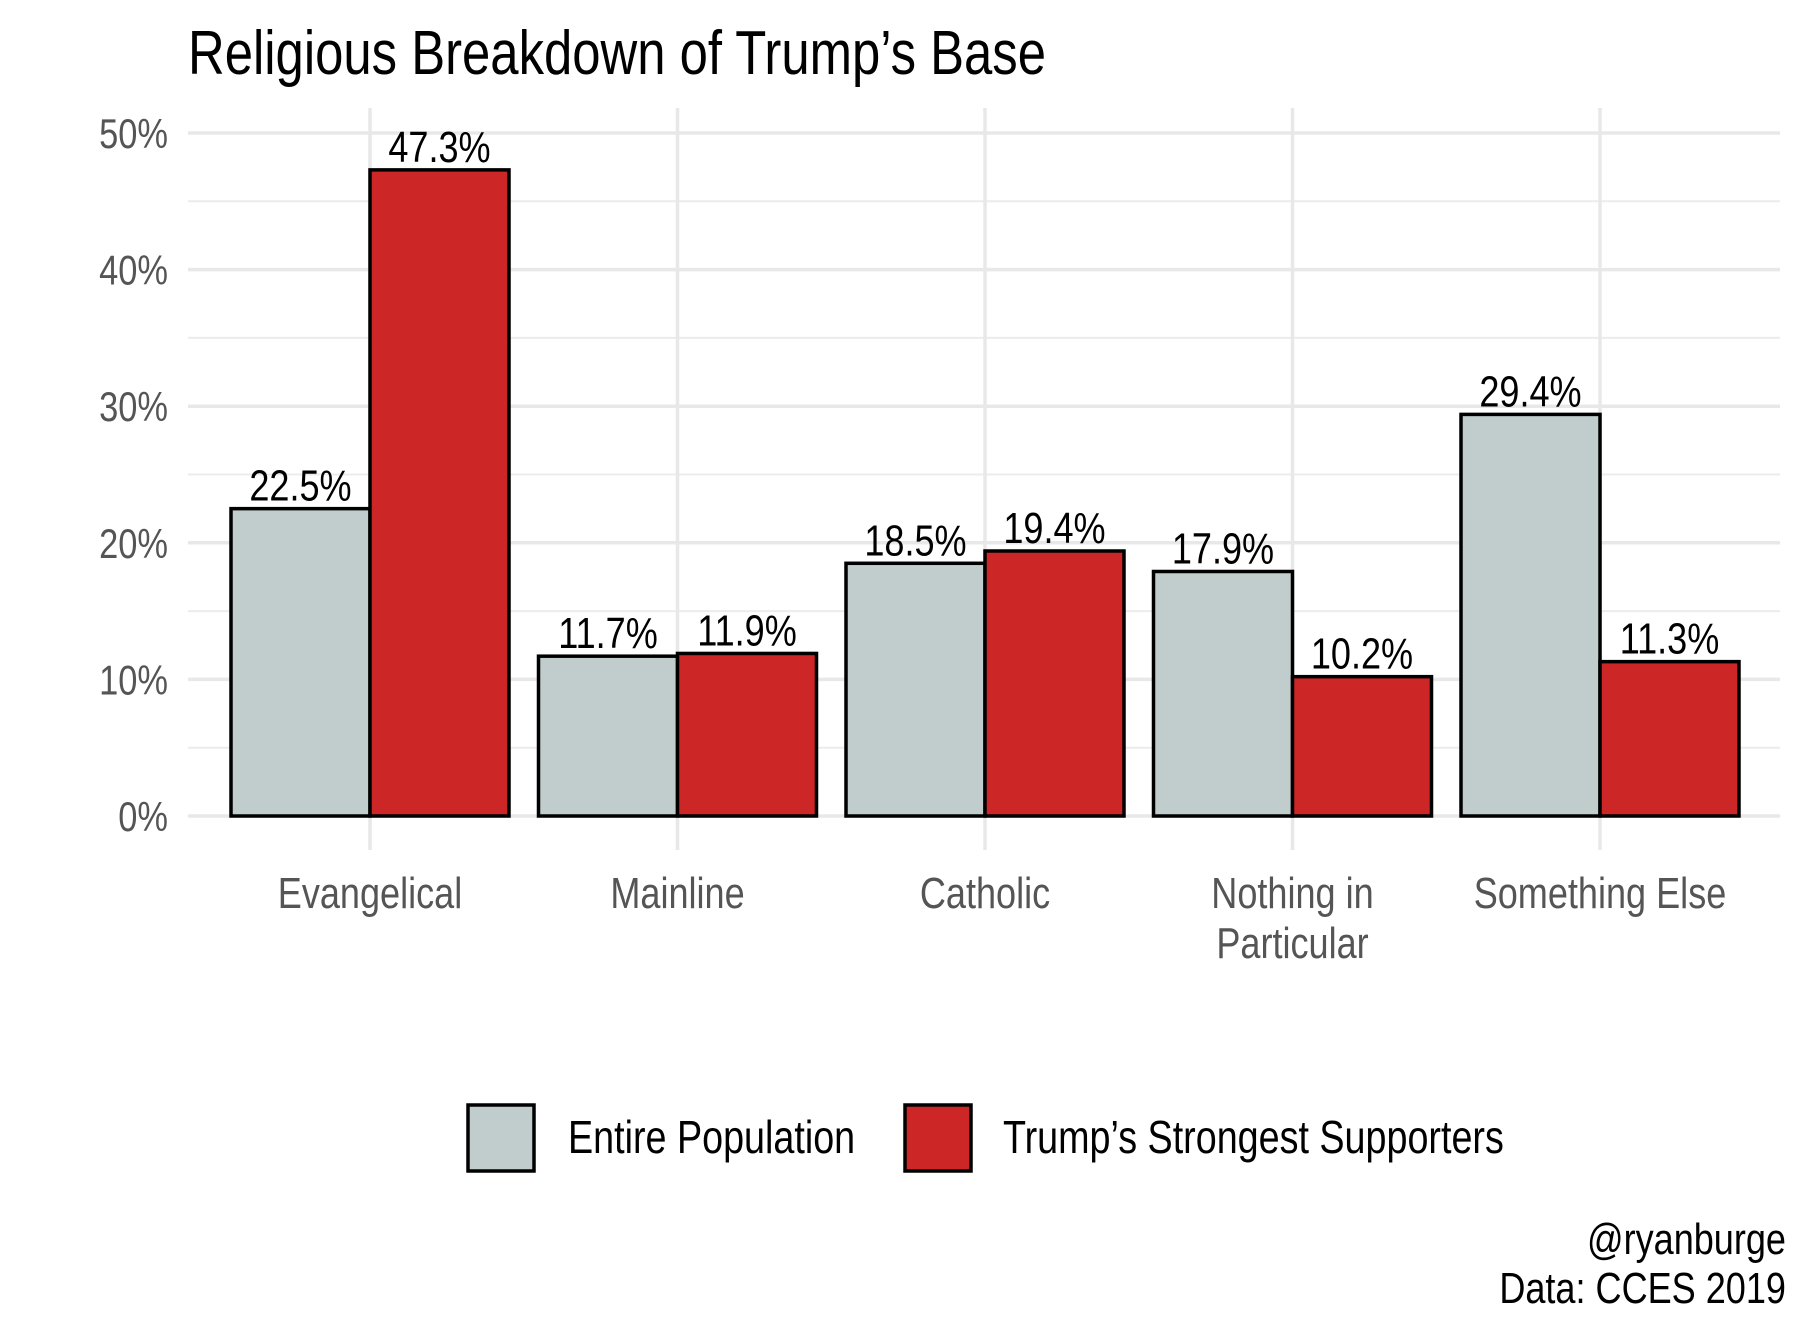 This screenshot has height=1328, width=1800. Describe the element at coordinates (1223, 548) in the screenshot. I see `data-label: 17.9%` at that location.